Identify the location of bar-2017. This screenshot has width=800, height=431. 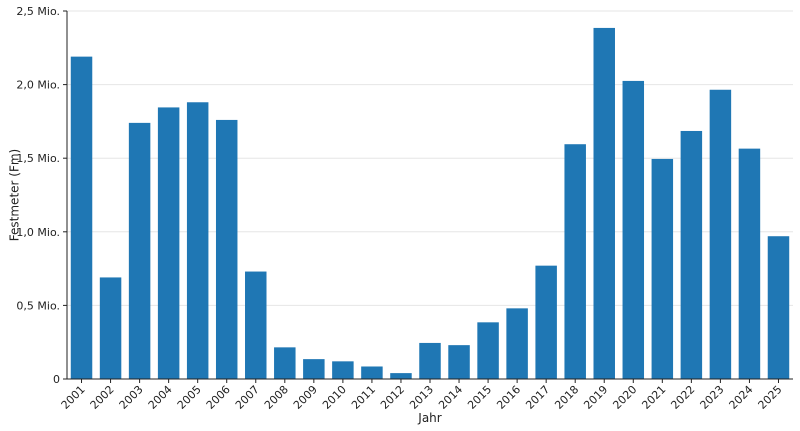
(546, 322).